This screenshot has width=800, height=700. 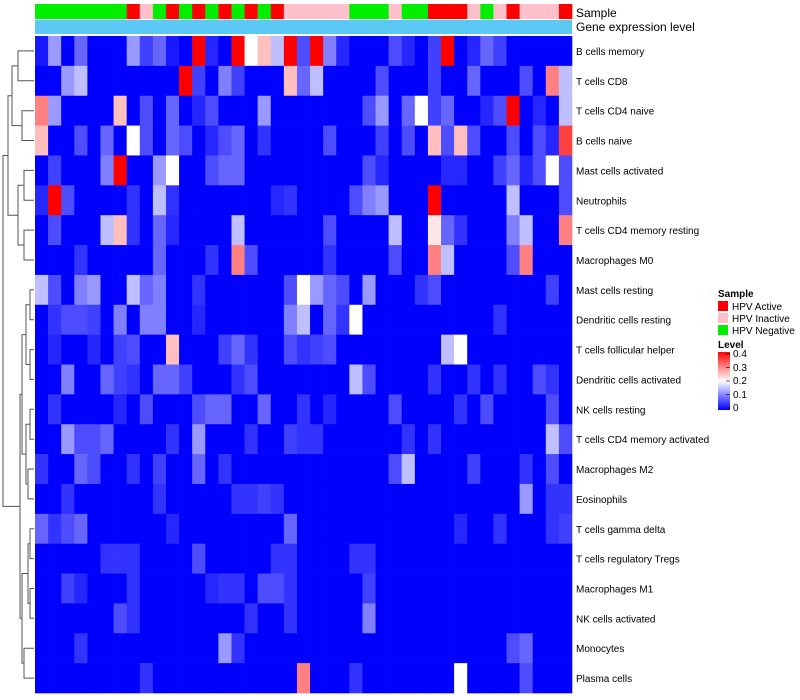 I want to click on row-label: B cells naive, so click(x=604, y=142).